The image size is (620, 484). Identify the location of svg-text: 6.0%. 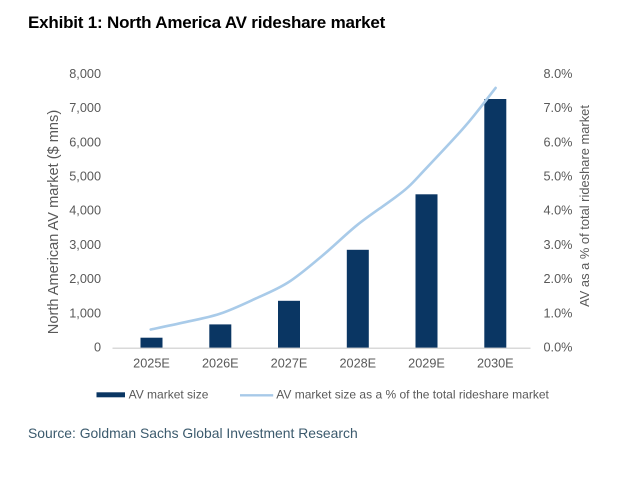
(558, 142).